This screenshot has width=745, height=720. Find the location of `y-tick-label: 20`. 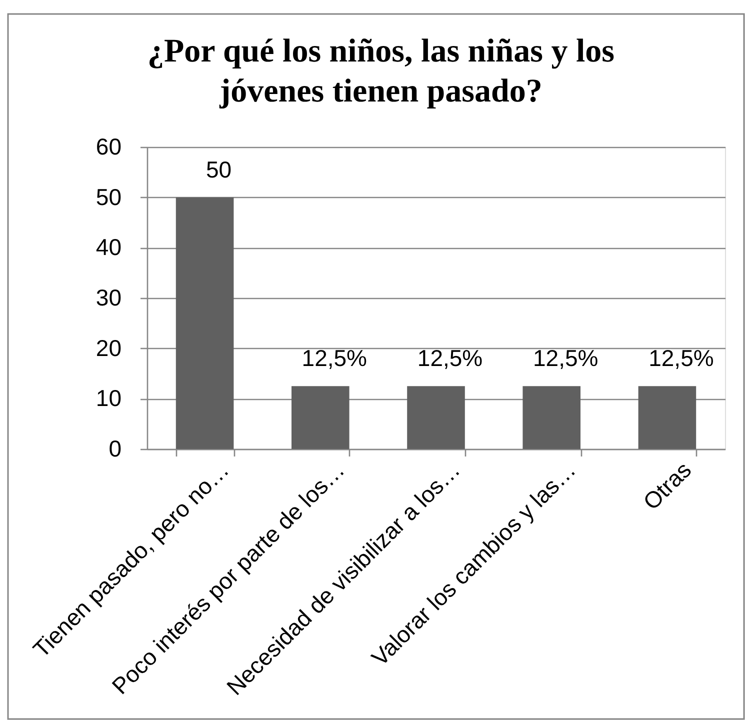

y-tick-label: 20 is located at coordinates (109, 347).